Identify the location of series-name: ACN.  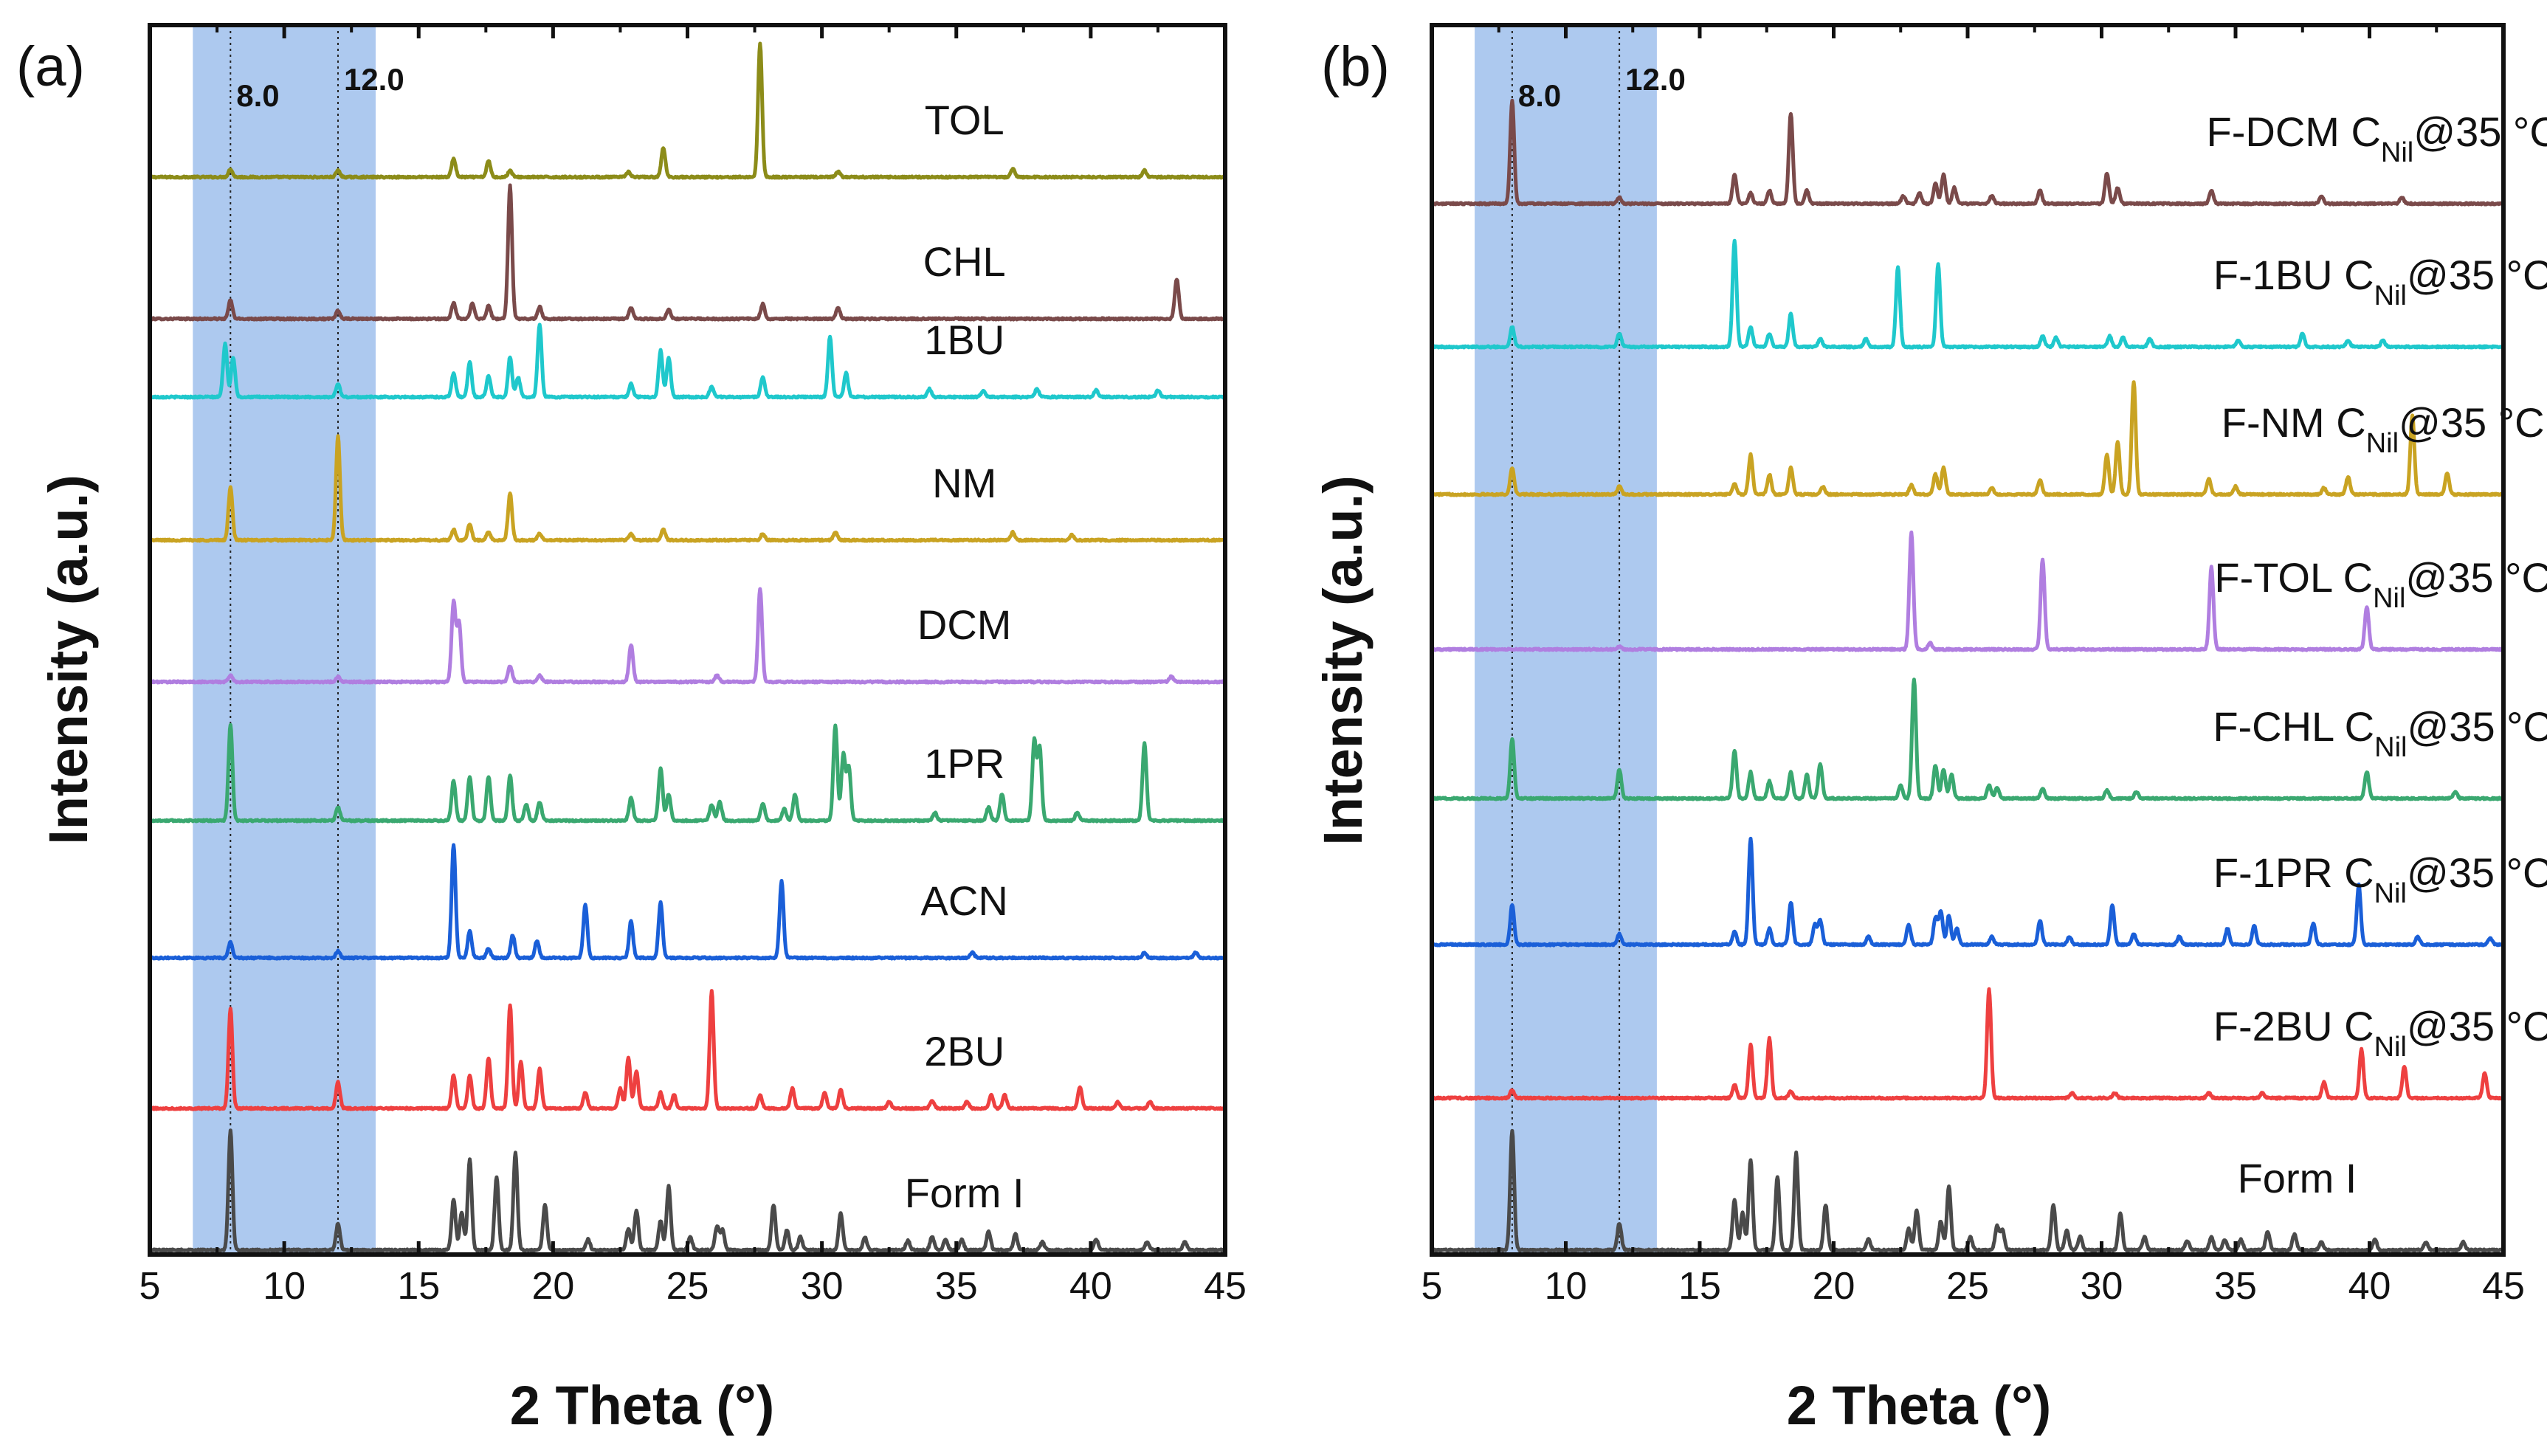
(965, 900).